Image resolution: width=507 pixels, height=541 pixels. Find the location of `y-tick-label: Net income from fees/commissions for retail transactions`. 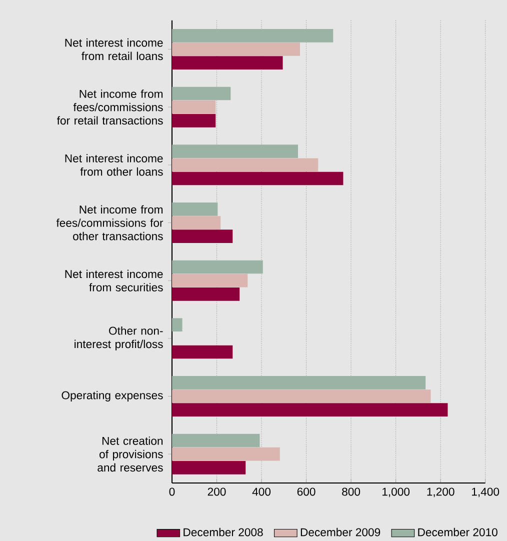

y-tick-label: Net income from fees/commissions for retail transactions is located at coordinates (110, 107).